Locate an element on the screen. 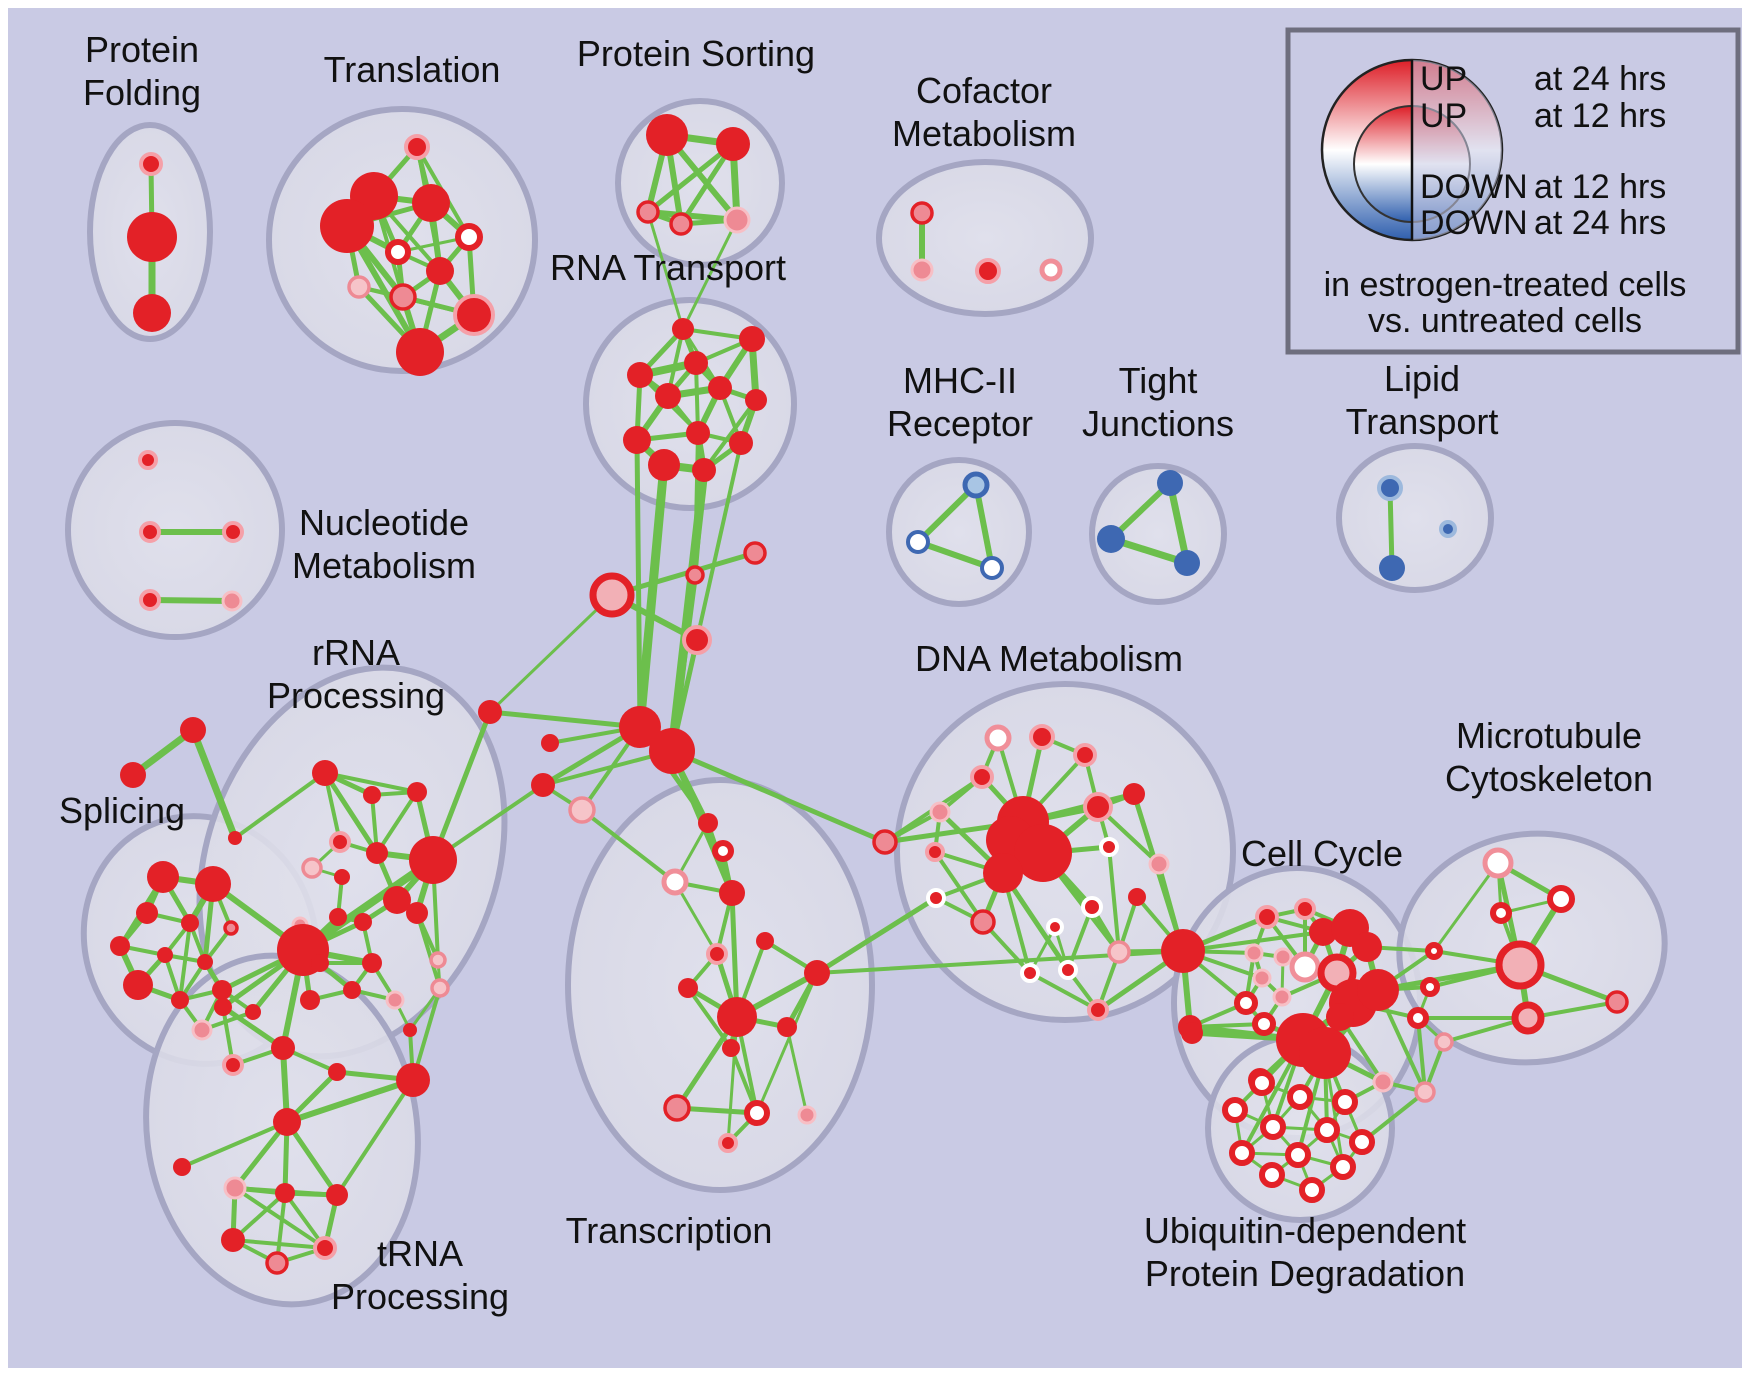  cluster-label-trna-processing: tRNA Processing is located at coordinates (420, 1275).